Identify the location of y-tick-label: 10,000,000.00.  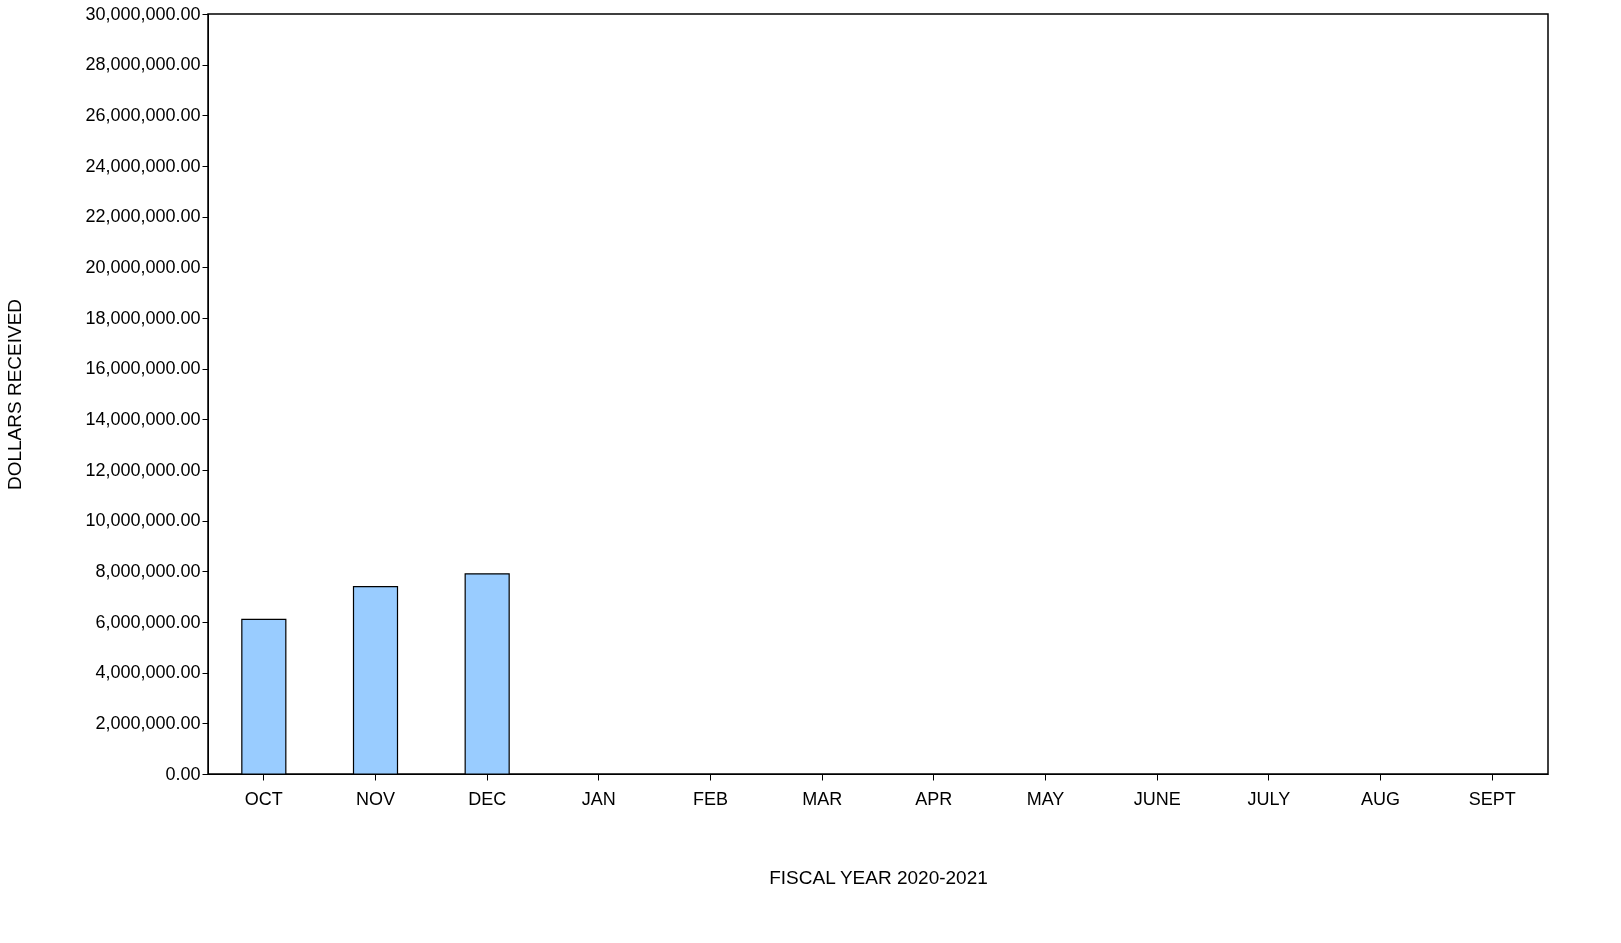
(143, 520).